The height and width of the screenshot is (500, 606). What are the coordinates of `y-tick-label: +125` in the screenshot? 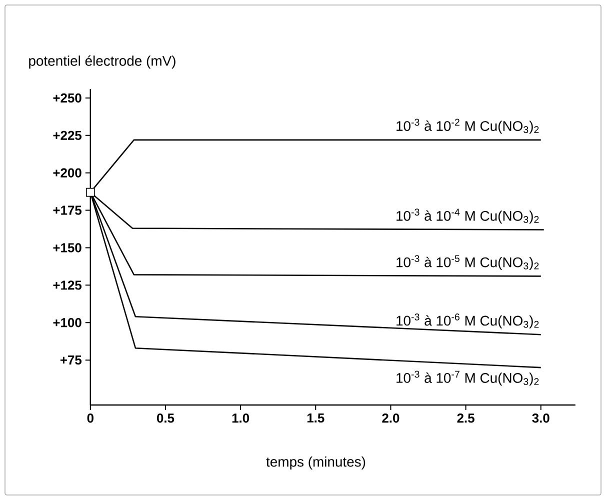 It's located at (67, 285).